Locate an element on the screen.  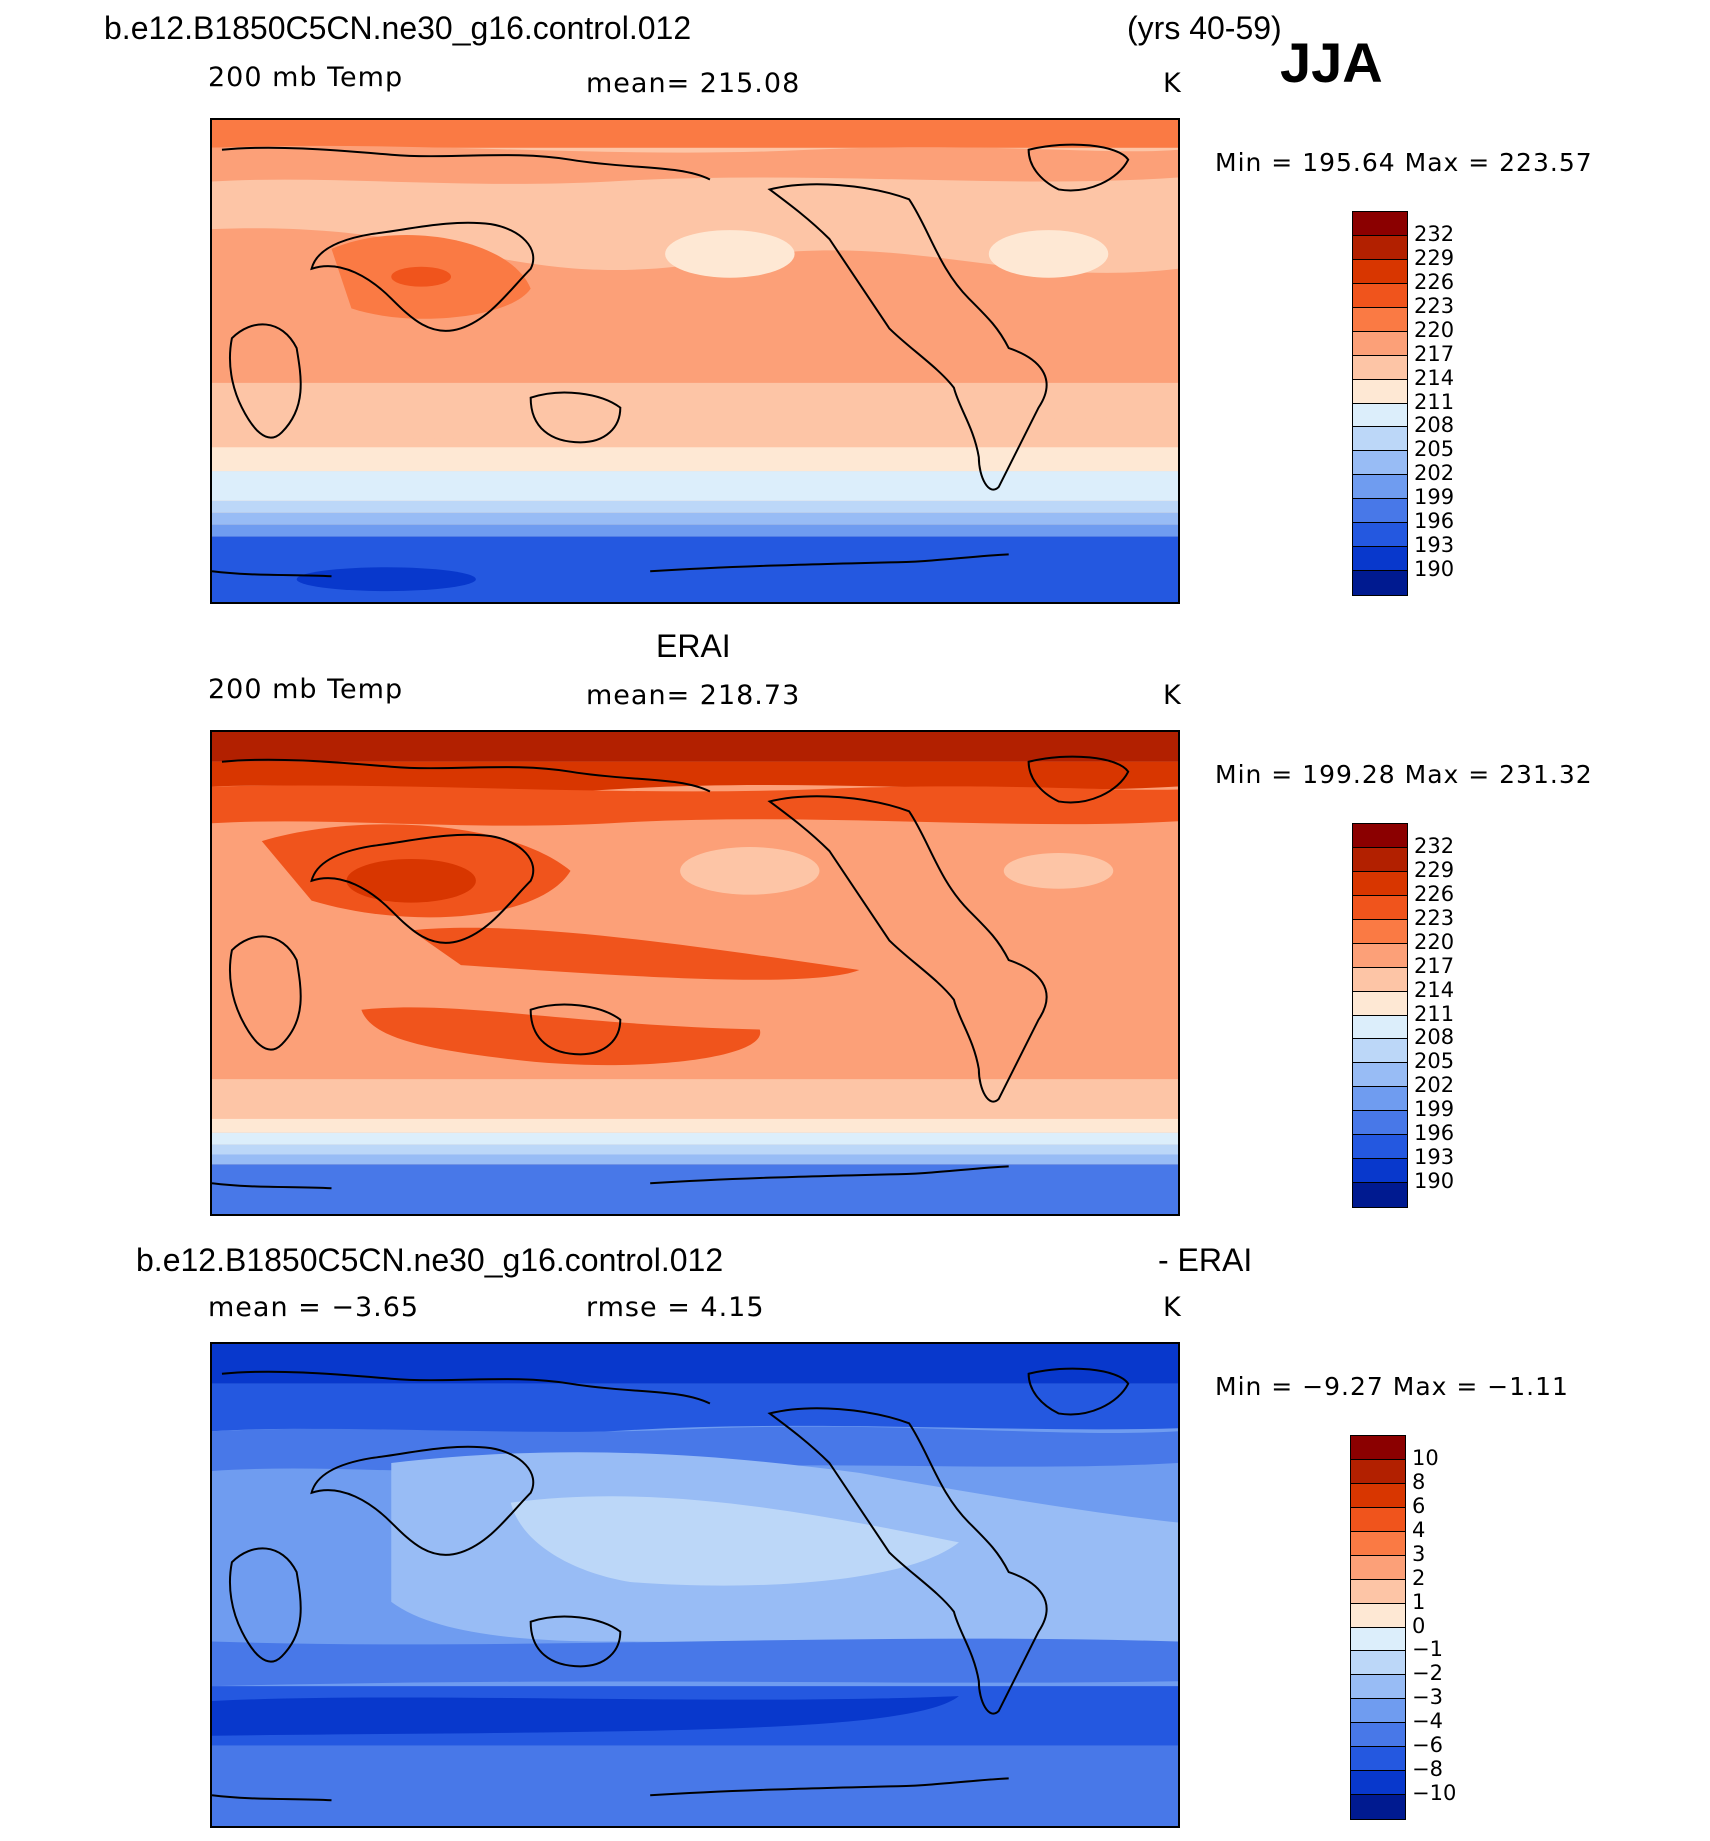
colorbar-label: 8 is located at coordinates (1419, 1481).